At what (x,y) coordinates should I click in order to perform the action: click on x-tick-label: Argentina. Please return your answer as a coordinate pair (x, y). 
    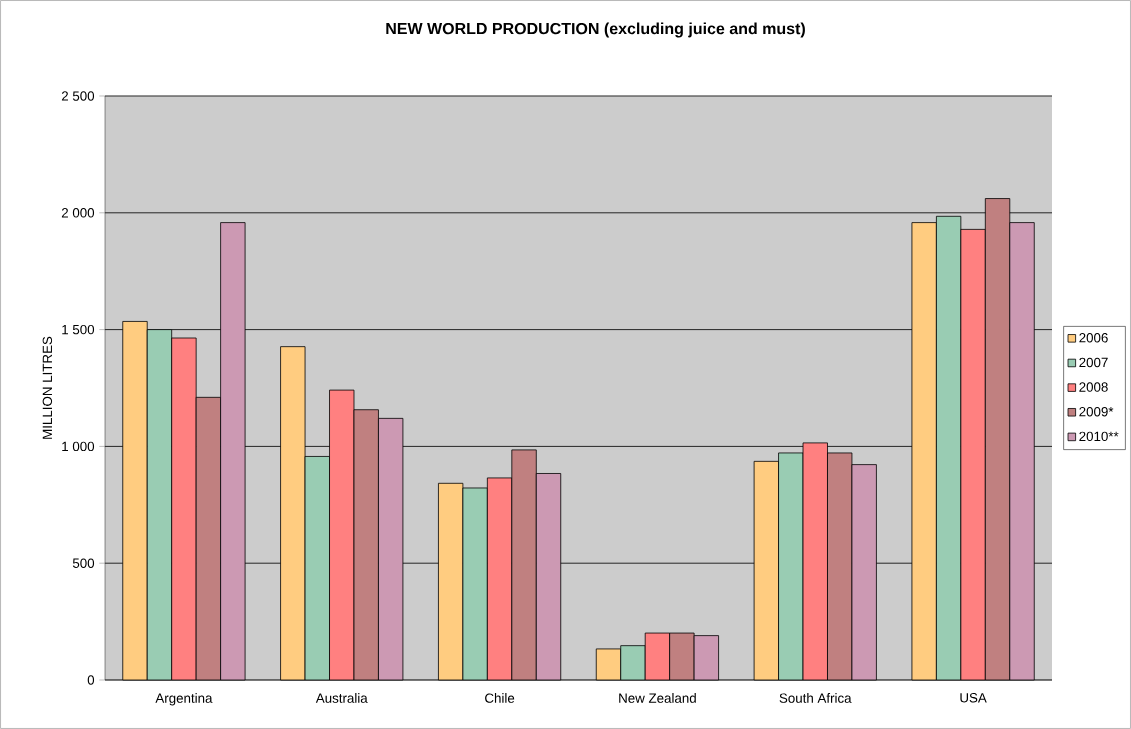
    Looking at the image, I should click on (184, 699).